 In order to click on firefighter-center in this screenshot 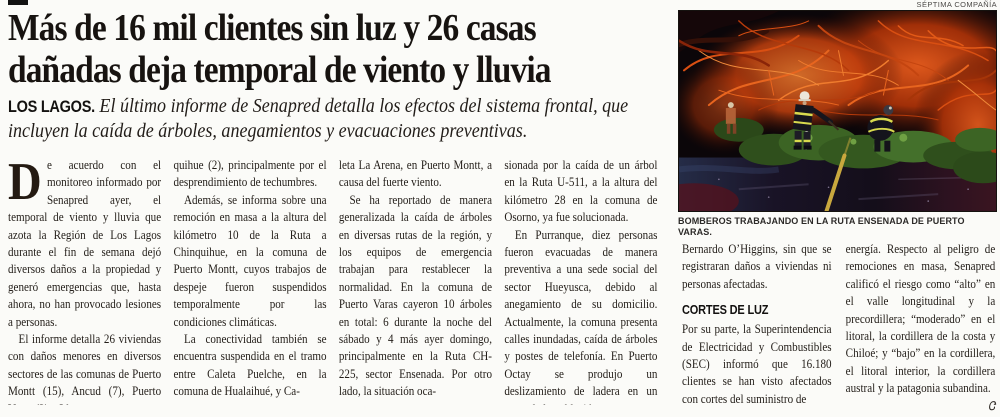, I will do `click(816, 120)`.